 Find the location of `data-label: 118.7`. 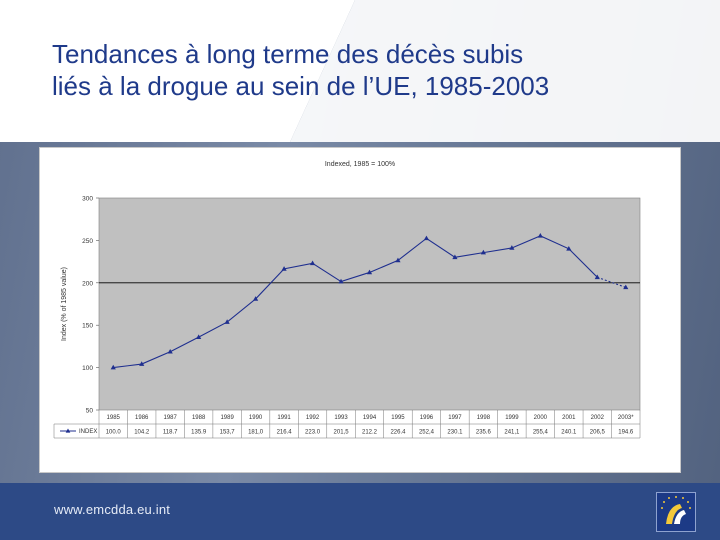

data-label: 118.7 is located at coordinates (170, 433).